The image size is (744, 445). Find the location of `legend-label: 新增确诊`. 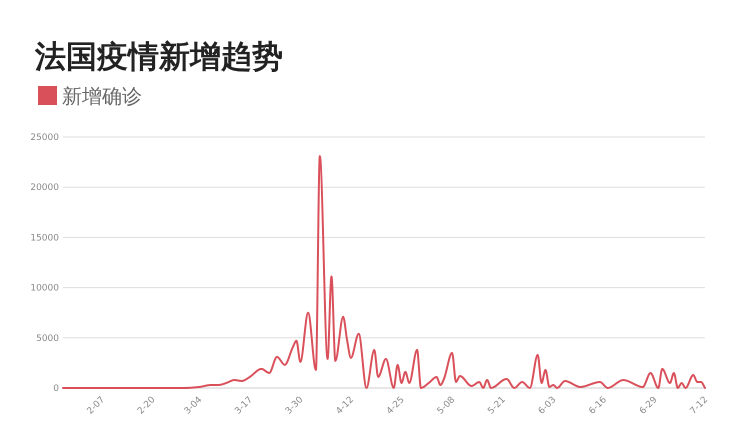

legend-label: 新增确诊 is located at coordinates (102, 96).